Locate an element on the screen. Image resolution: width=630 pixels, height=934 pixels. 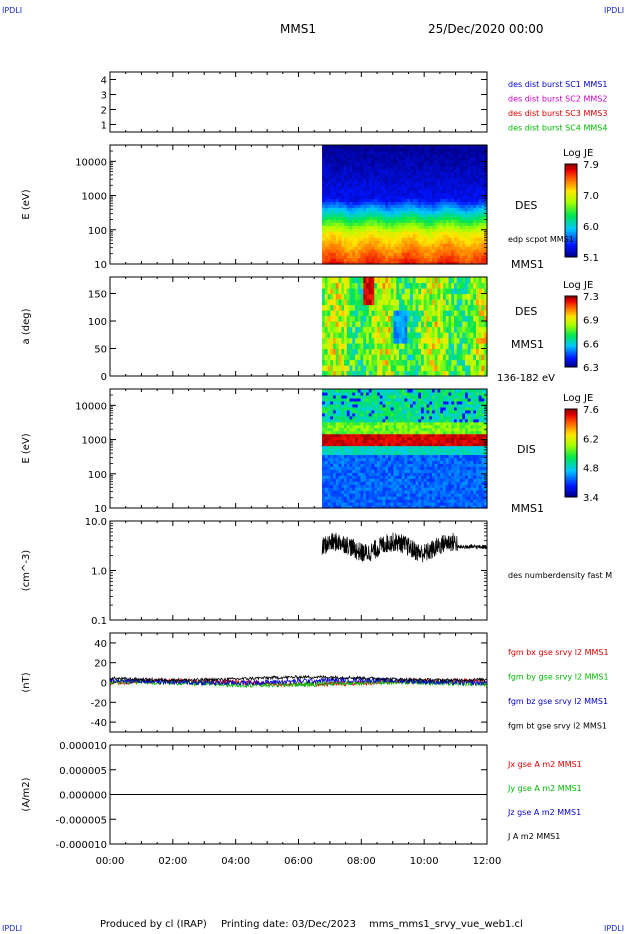
colorbar-tick-label-des_energy: 5.1 is located at coordinates (591, 258).